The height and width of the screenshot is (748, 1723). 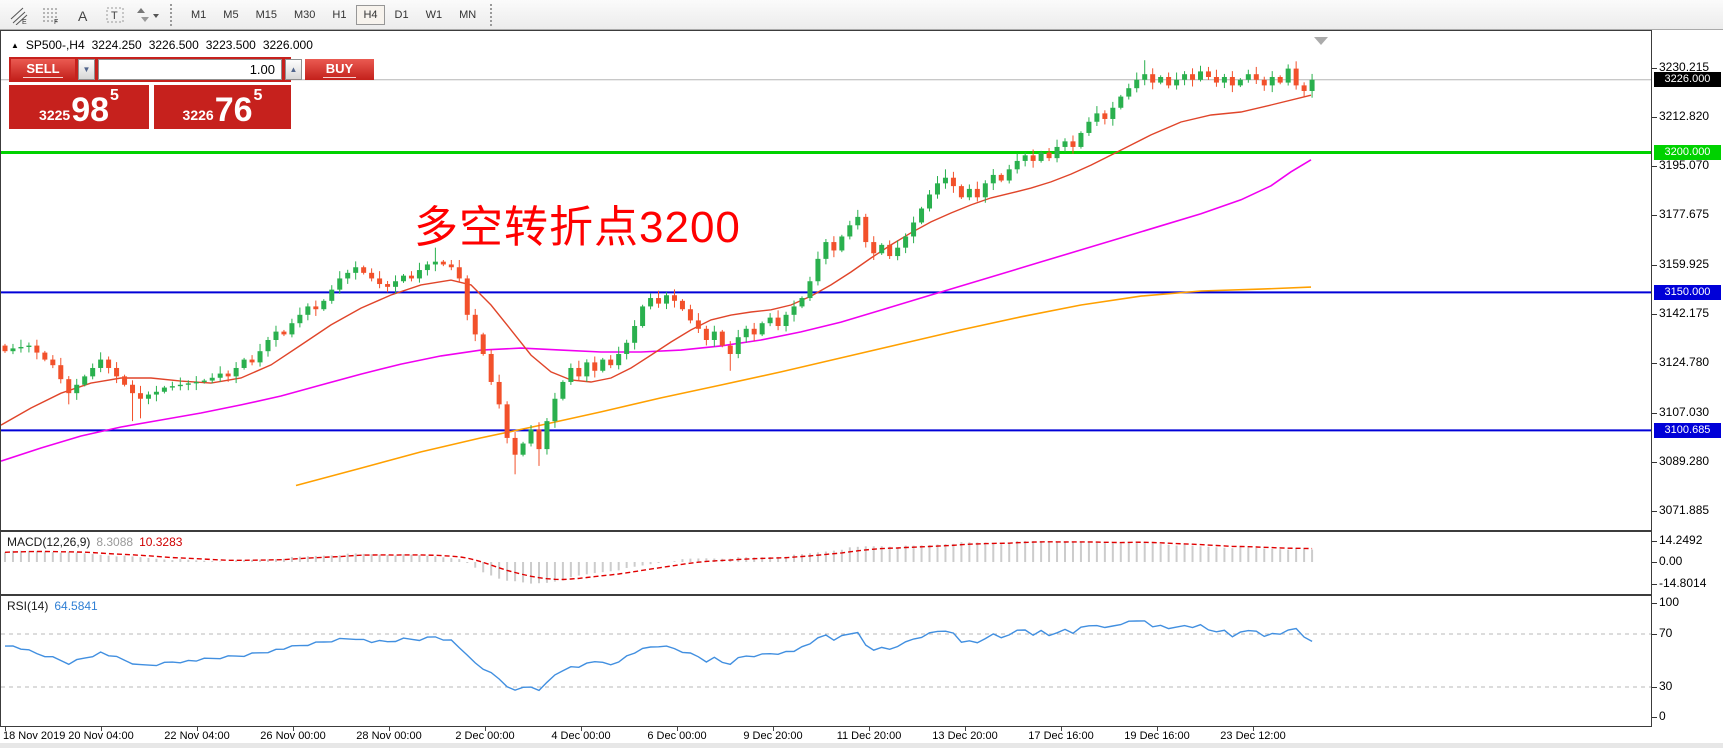 What do you see at coordinates (76, 606) in the screenshot?
I see `rsi-value: 64.5841` at bounding box center [76, 606].